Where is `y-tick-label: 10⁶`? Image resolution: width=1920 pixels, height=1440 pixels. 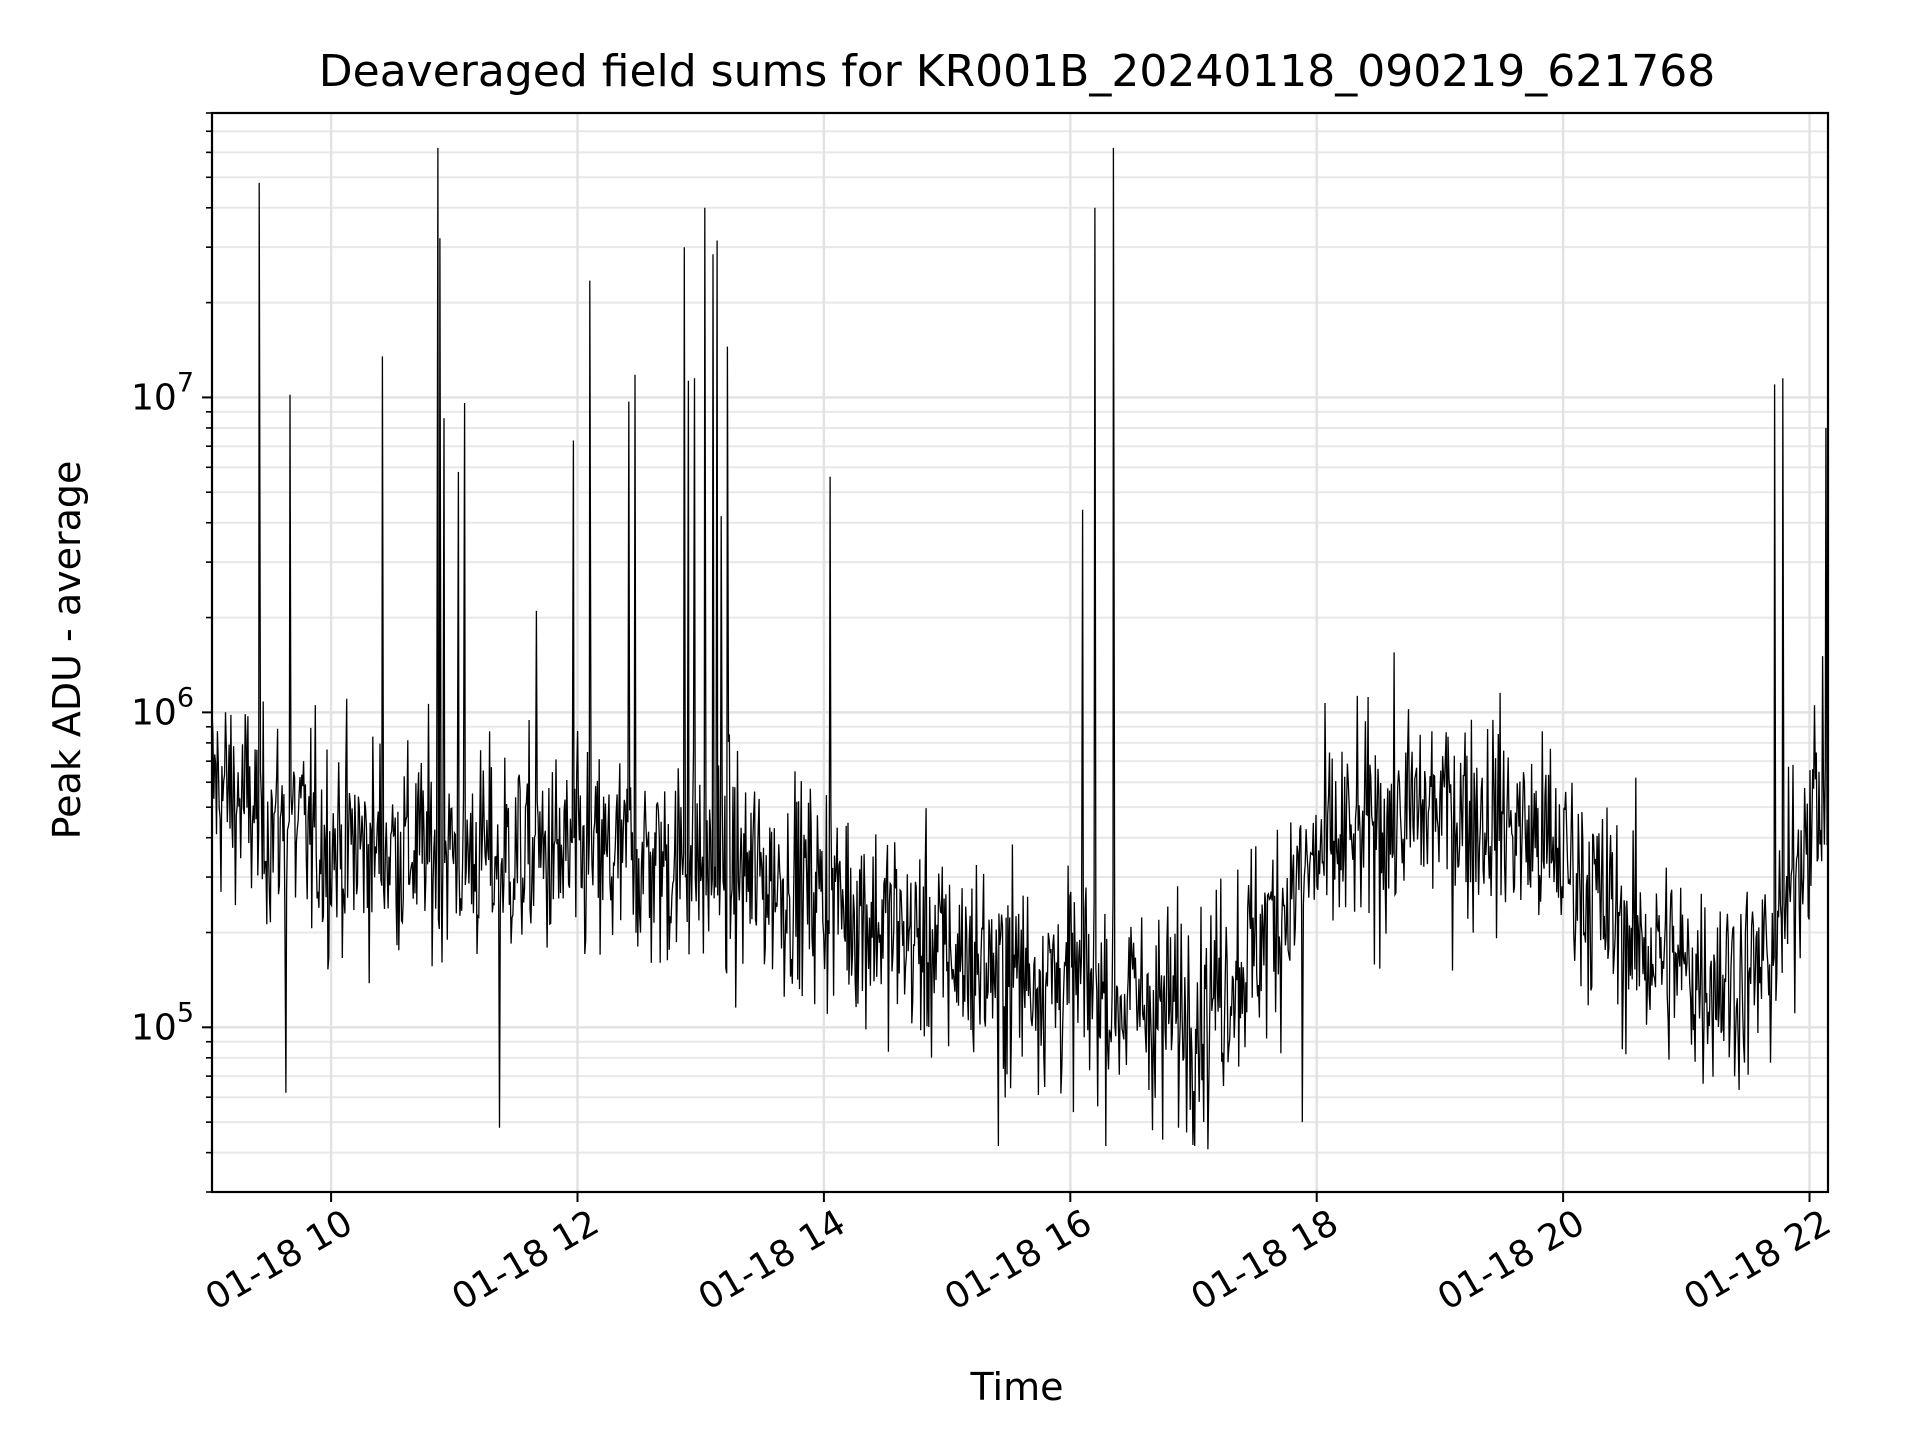 y-tick-label: 10⁶ is located at coordinates (162, 707).